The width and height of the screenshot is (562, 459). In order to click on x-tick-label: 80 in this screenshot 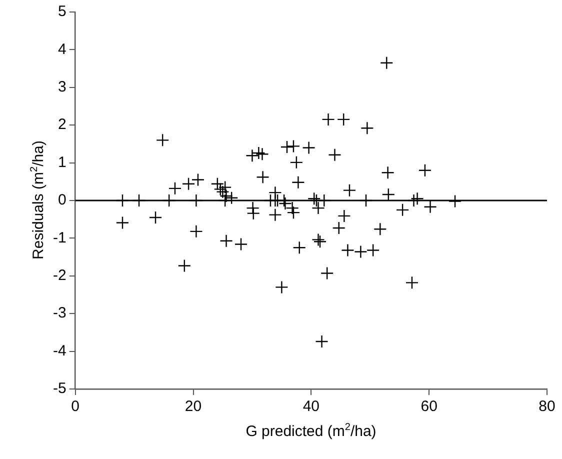, I will do `click(547, 407)`.